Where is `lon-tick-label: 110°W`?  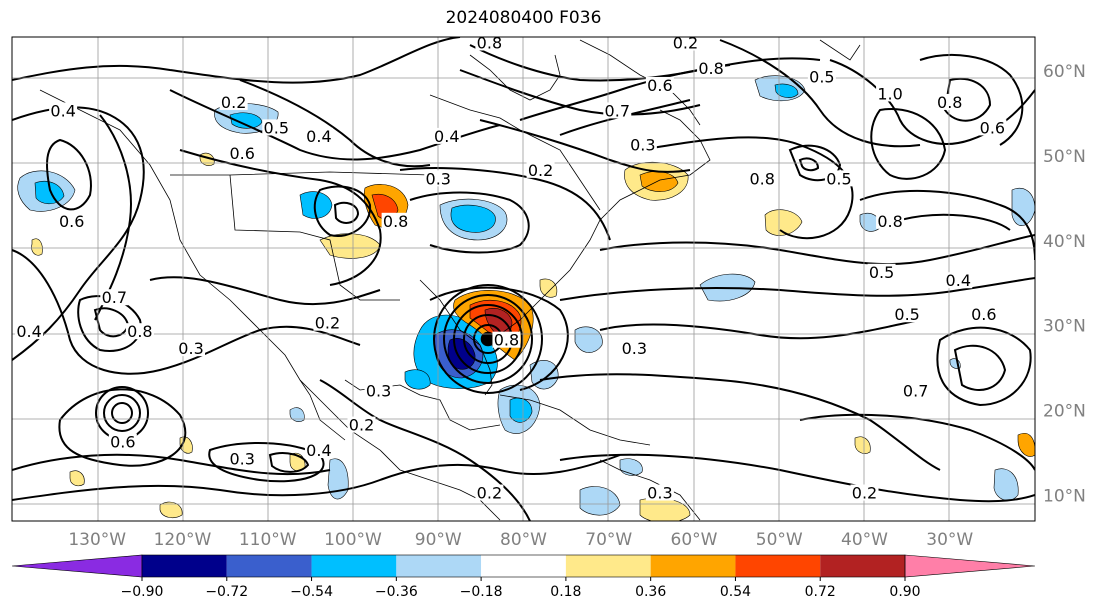
lon-tick-label: 110°W is located at coordinates (268, 540).